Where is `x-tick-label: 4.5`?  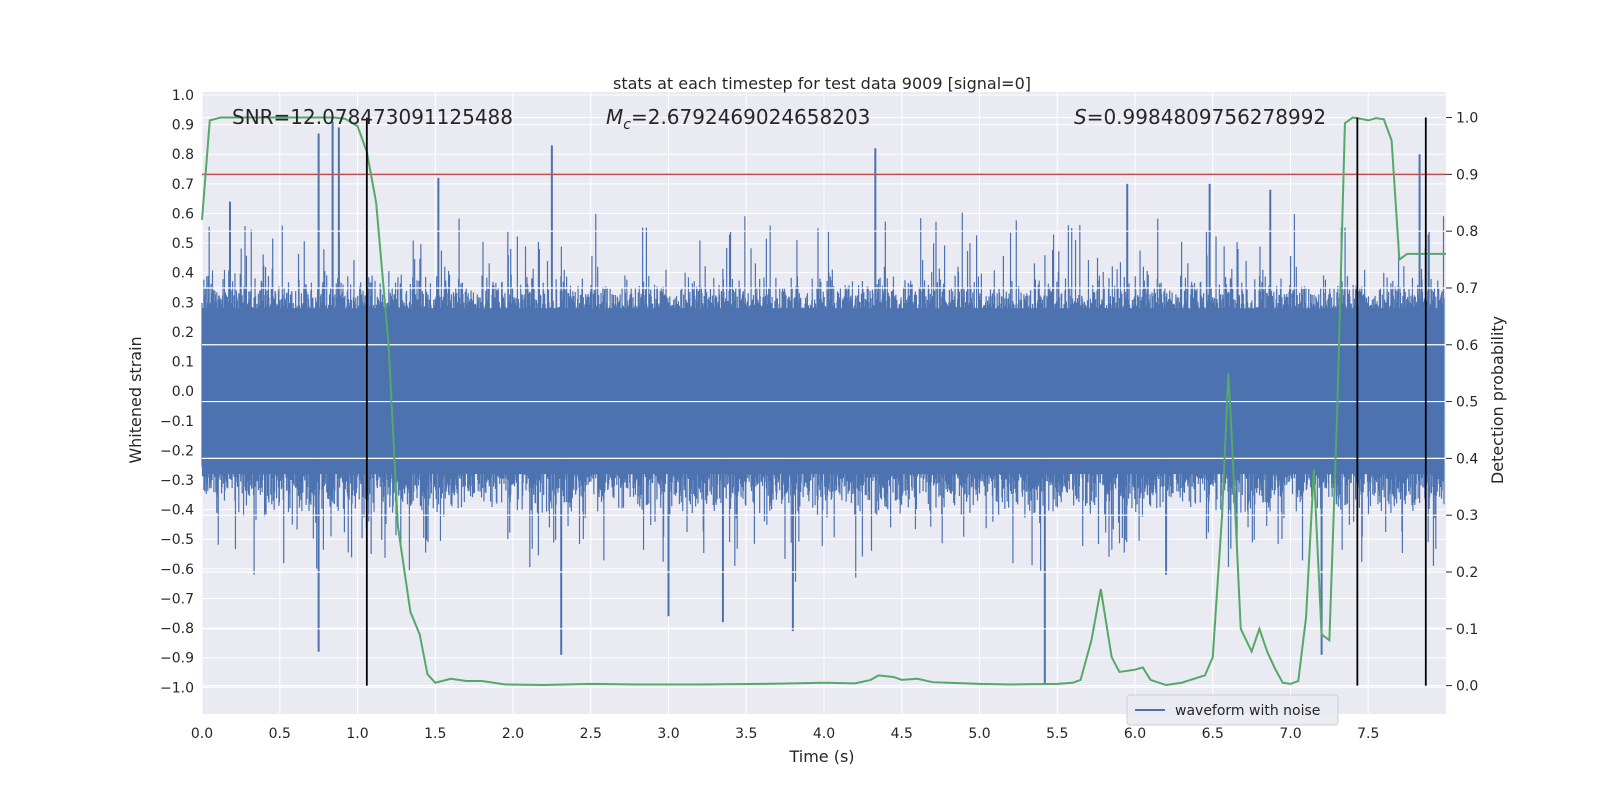 x-tick-label: 4.5 is located at coordinates (902, 734).